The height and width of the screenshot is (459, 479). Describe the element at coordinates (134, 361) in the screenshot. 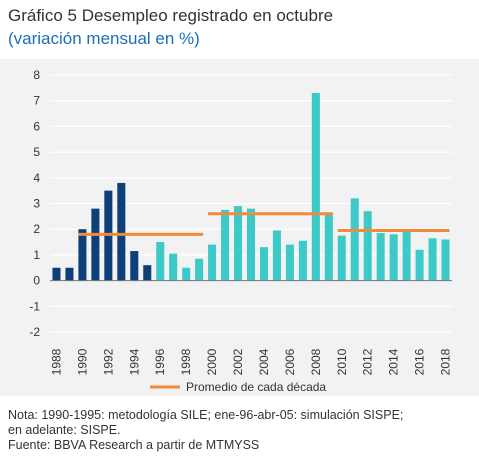

I see `x-tick-label: 1994` at that location.